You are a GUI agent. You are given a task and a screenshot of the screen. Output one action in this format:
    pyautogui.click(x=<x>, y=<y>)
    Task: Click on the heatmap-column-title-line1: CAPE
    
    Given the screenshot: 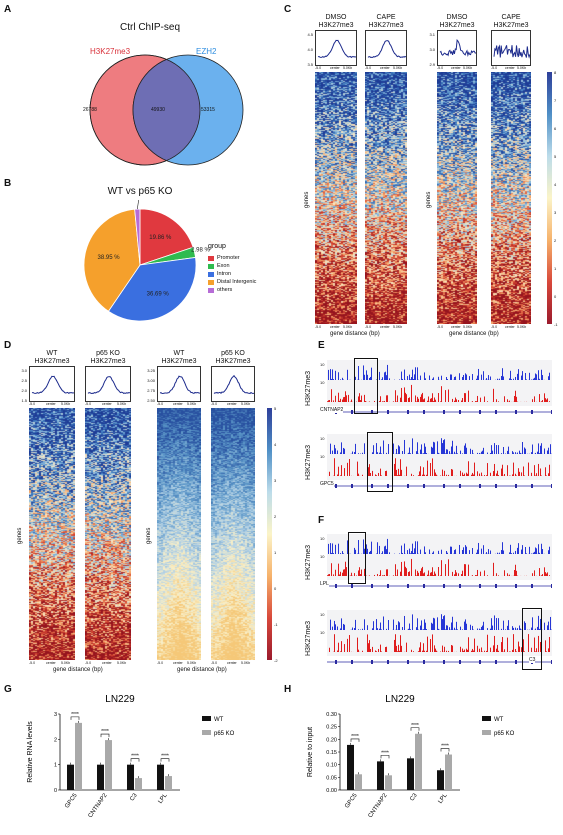 What is the action you would take?
    pyautogui.click(x=511, y=17)
    